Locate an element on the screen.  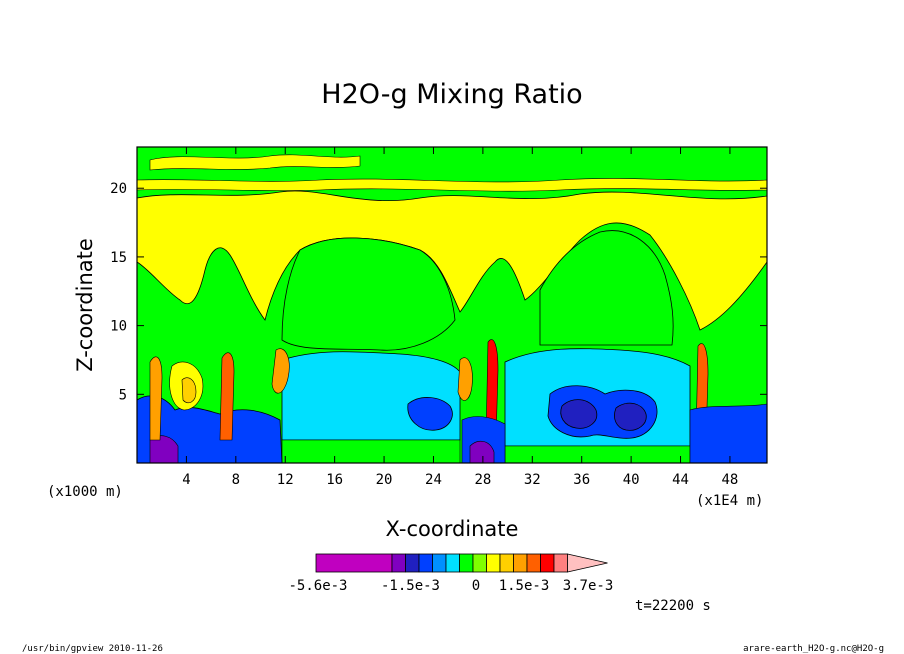
x-tick-label: 4 is located at coordinates (186, 480).